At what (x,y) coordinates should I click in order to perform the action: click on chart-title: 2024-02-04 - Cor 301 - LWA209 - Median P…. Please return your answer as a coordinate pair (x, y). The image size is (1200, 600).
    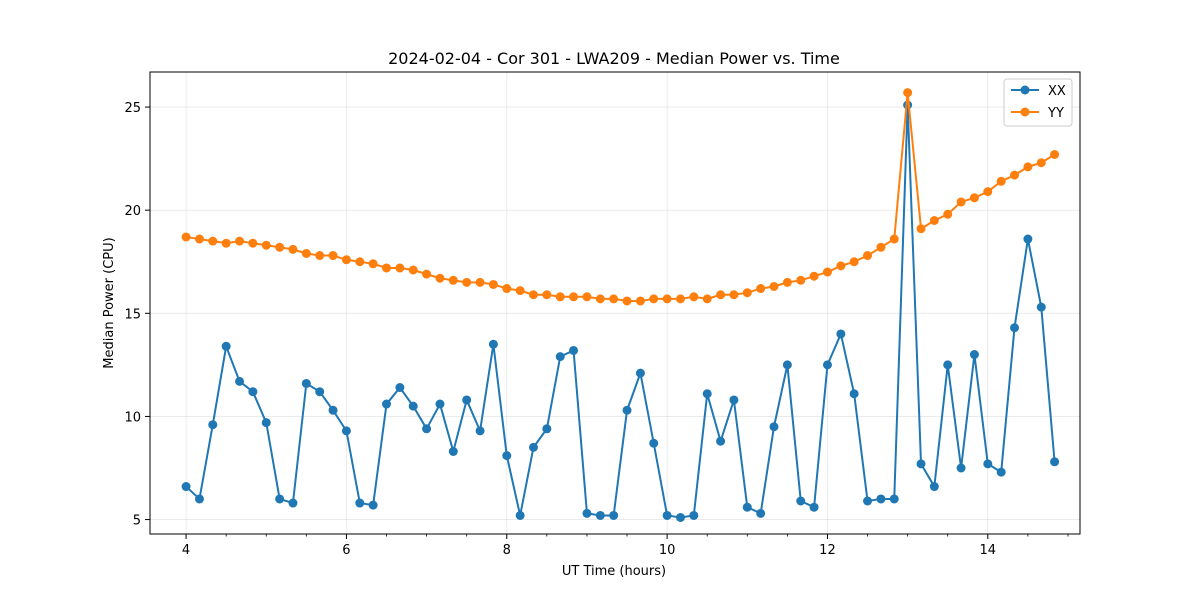
    Looking at the image, I should click on (614, 58).